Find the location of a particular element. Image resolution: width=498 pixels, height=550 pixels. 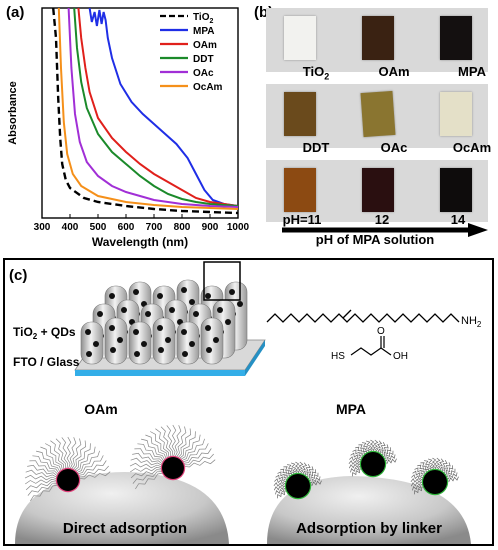

series-line-ocam is located at coordinates (147, 109).